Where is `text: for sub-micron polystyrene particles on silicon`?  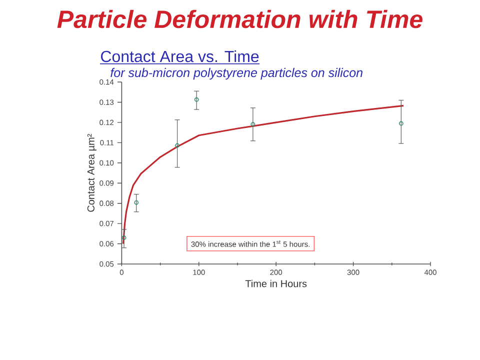 text: for sub-micron polystyrene particles on silicon is located at coordinates (236, 74).